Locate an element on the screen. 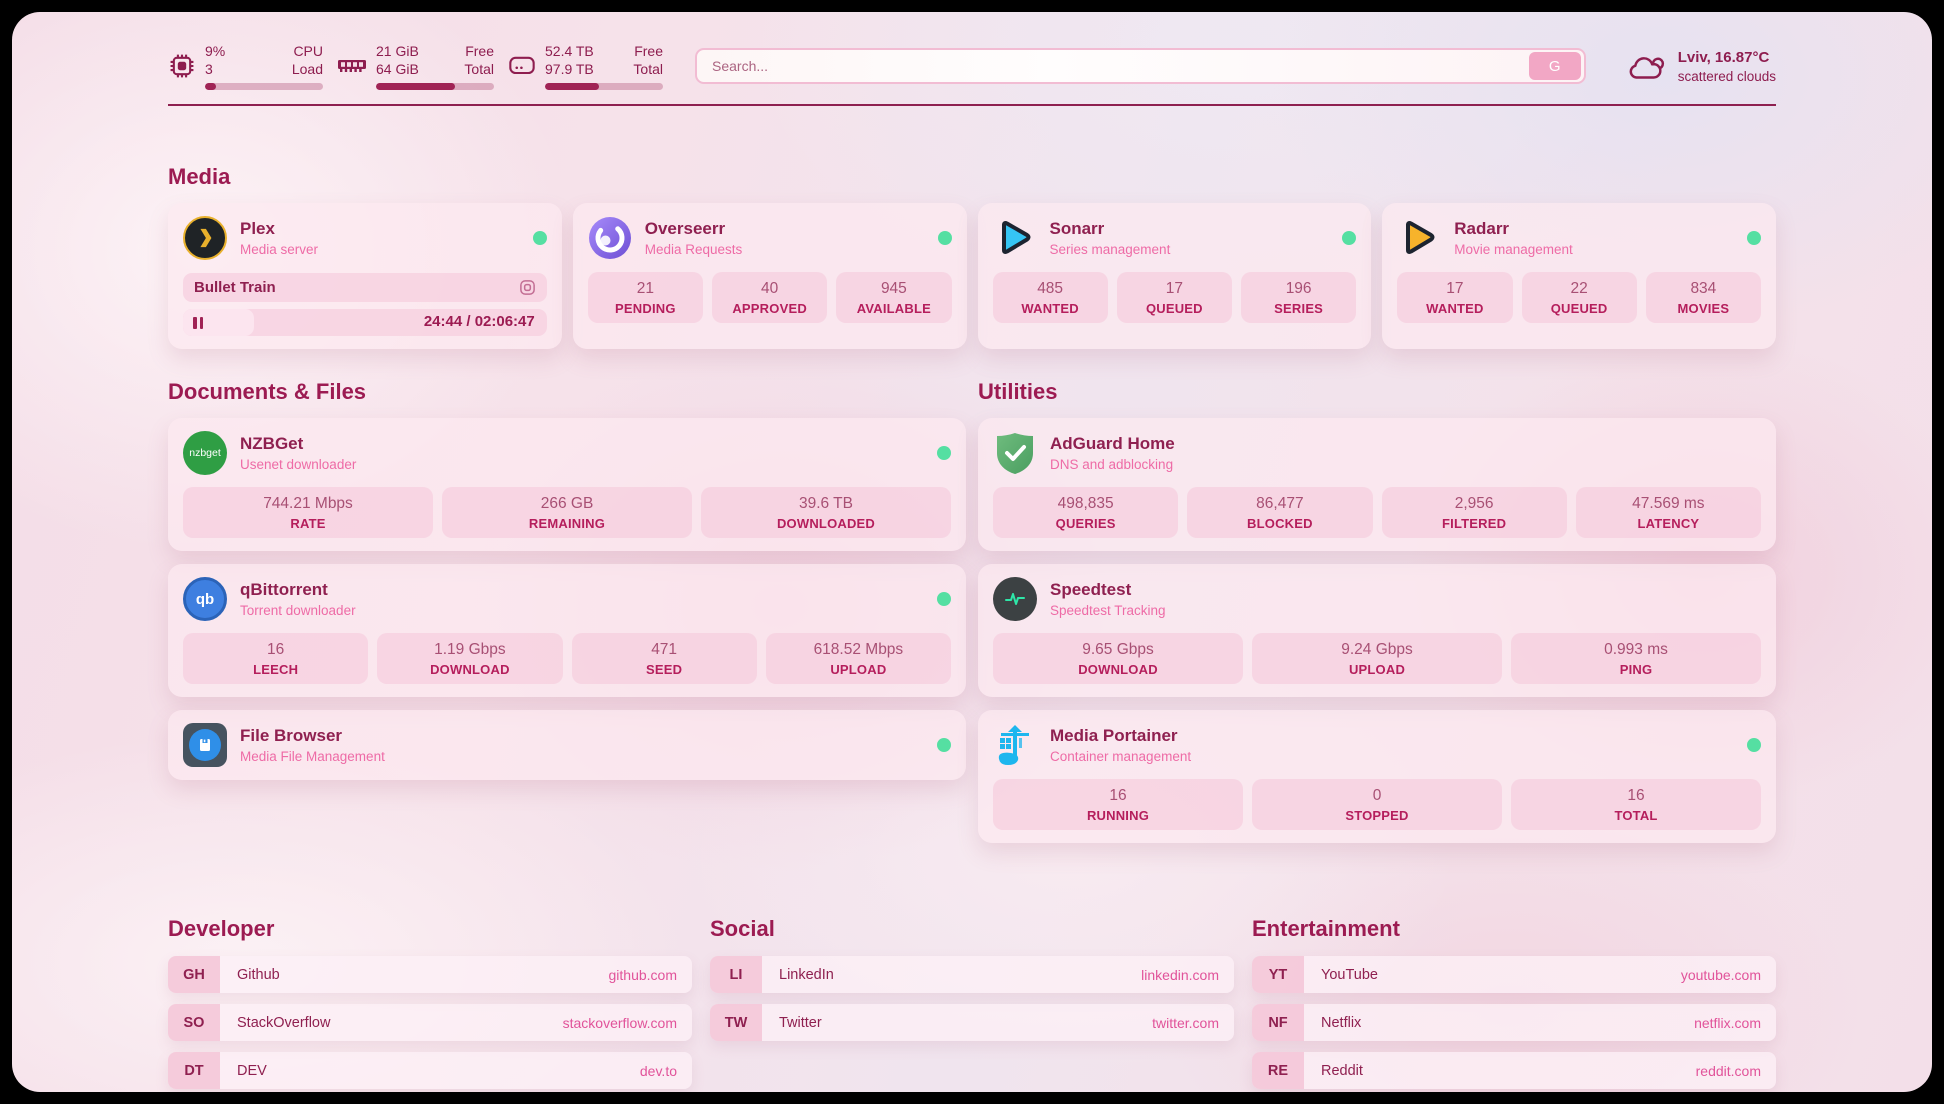 The width and height of the screenshot is (1944, 1104). section-title-documents: Documents & Files is located at coordinates (267, 391).